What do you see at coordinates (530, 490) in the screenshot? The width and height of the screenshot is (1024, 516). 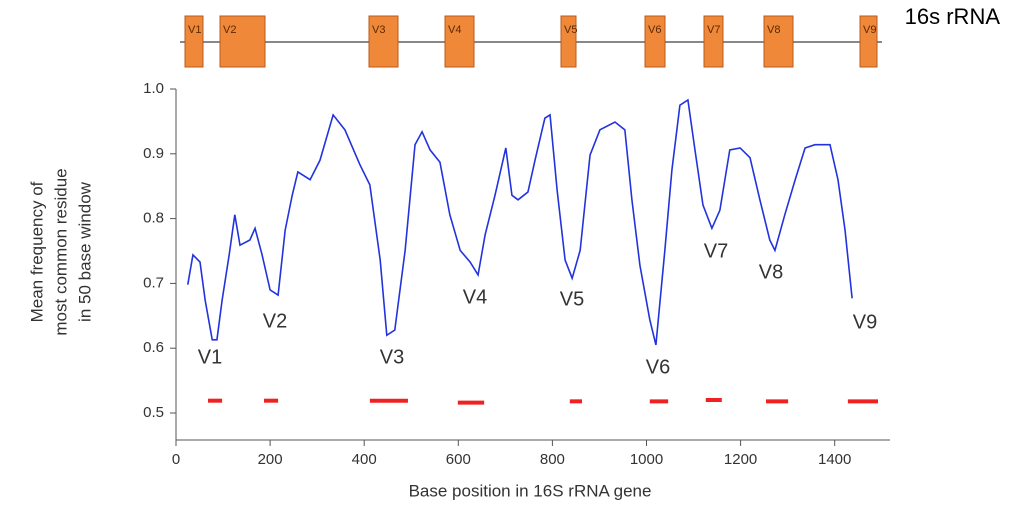 I see `x-axis-label: Base position in 16S rRNA gene` at bounding box center [530, 490].